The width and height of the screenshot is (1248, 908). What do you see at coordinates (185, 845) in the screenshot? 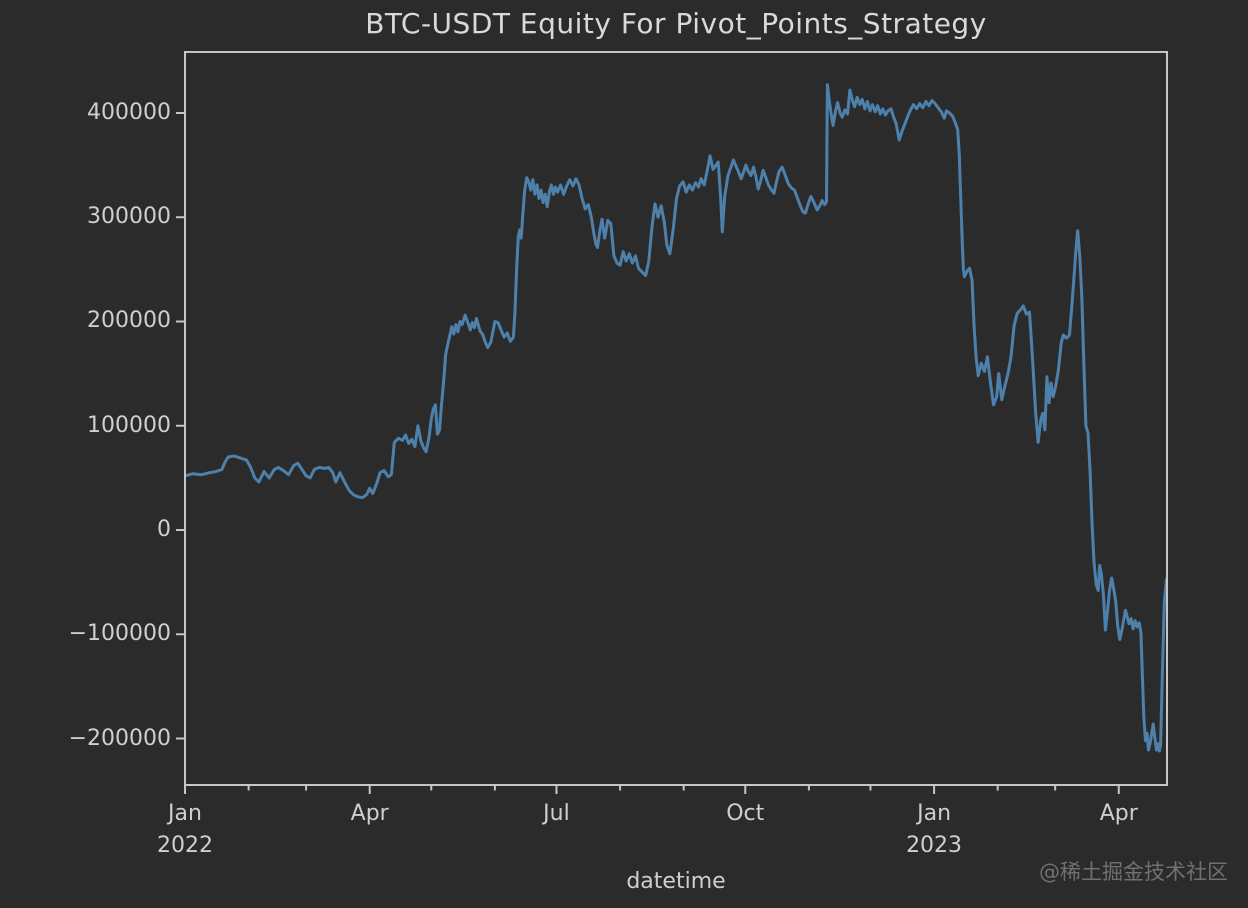
I see `x-tick-year-label: 2022` at bounding box center [185, 845].